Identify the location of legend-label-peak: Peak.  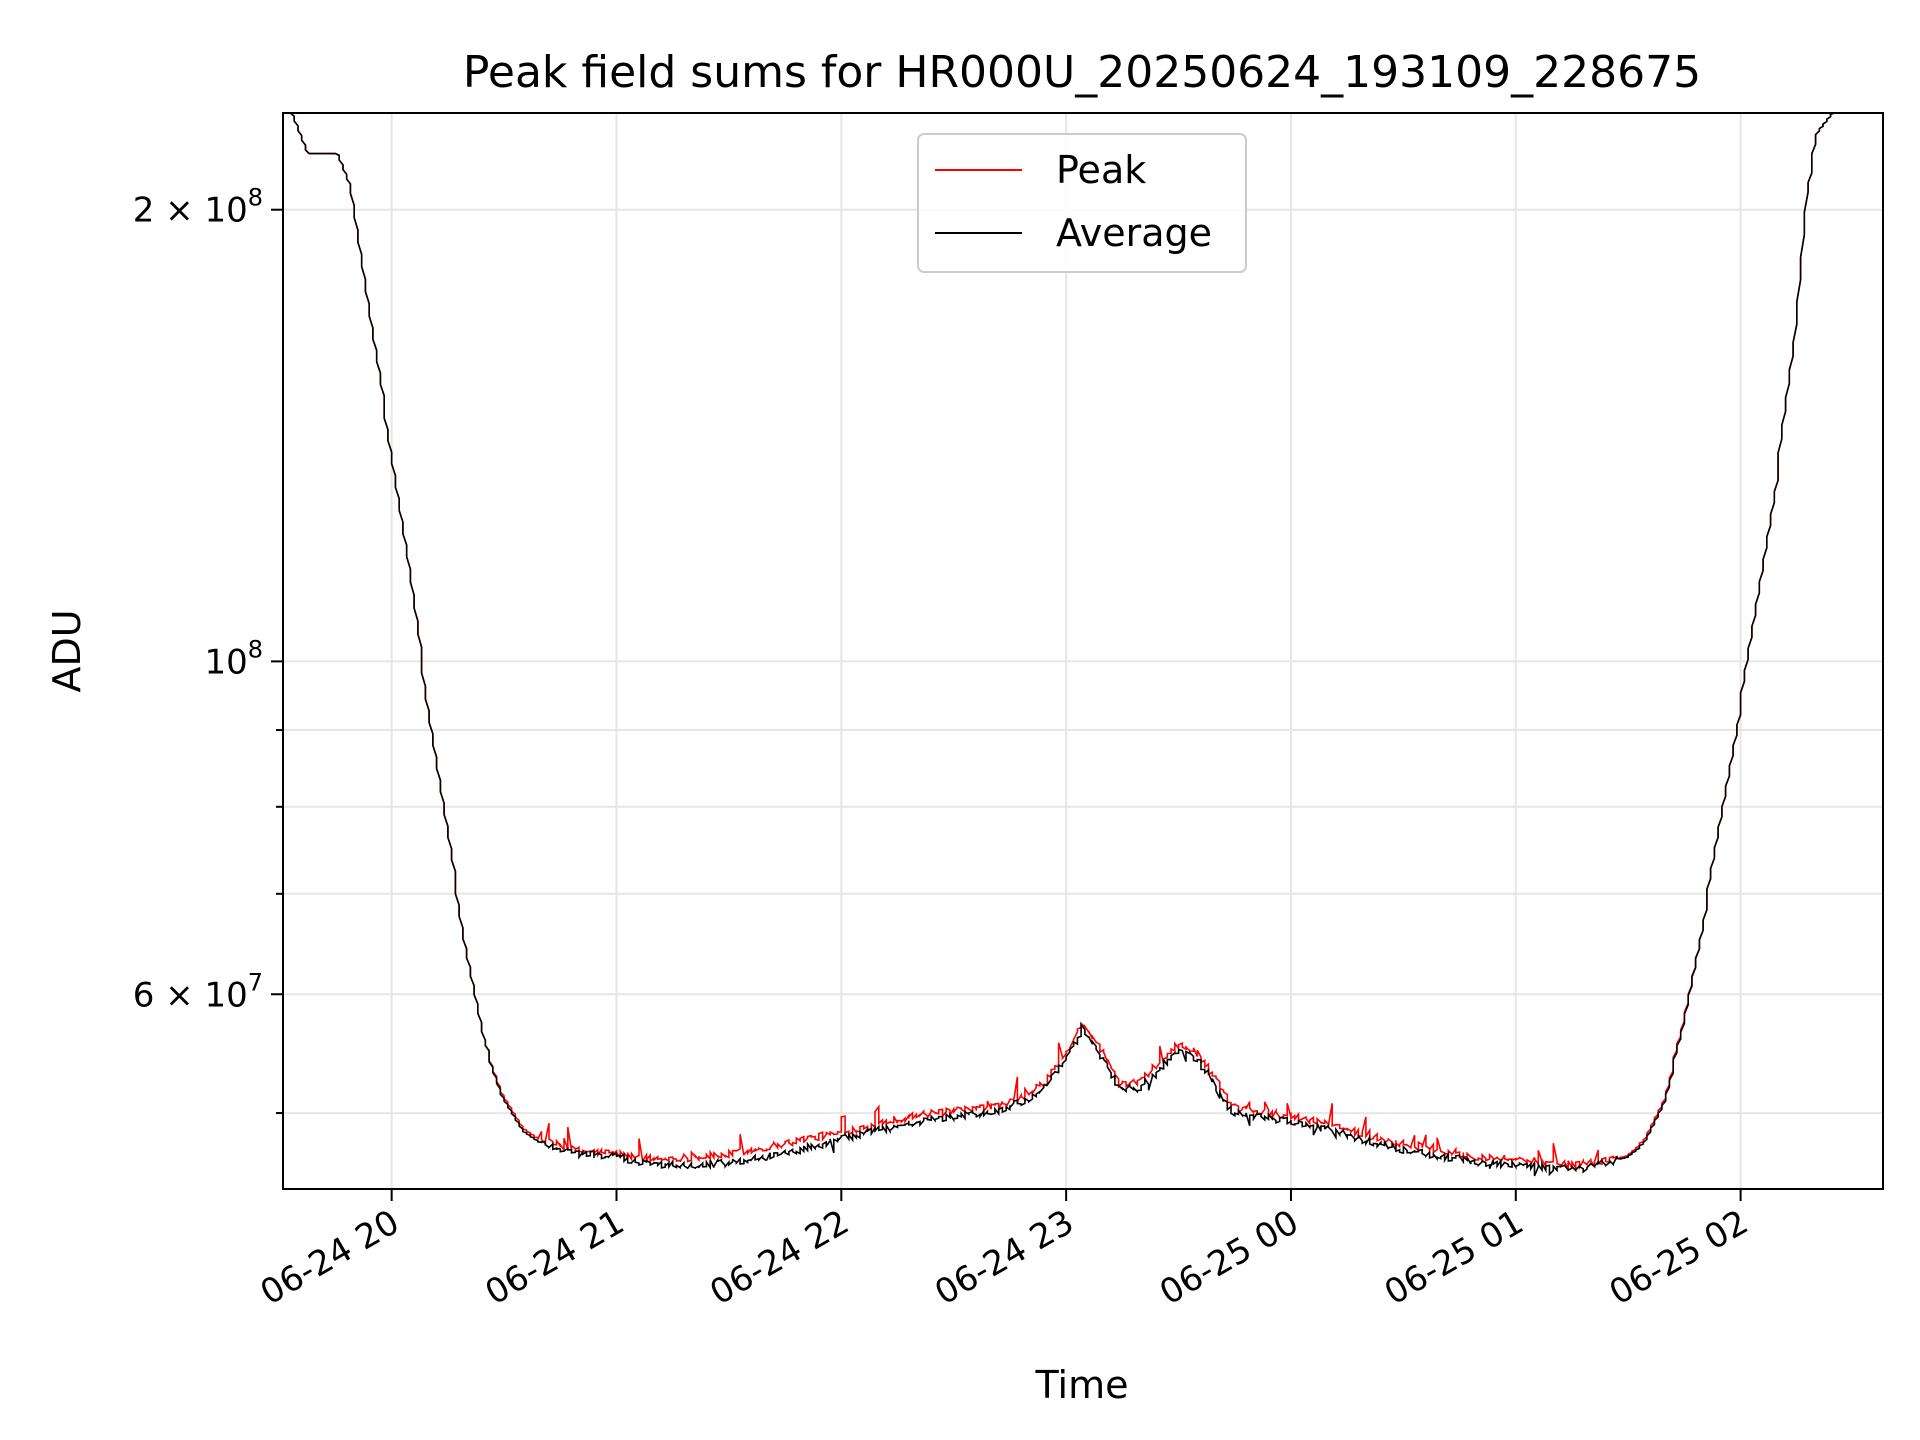
(1101, 170).